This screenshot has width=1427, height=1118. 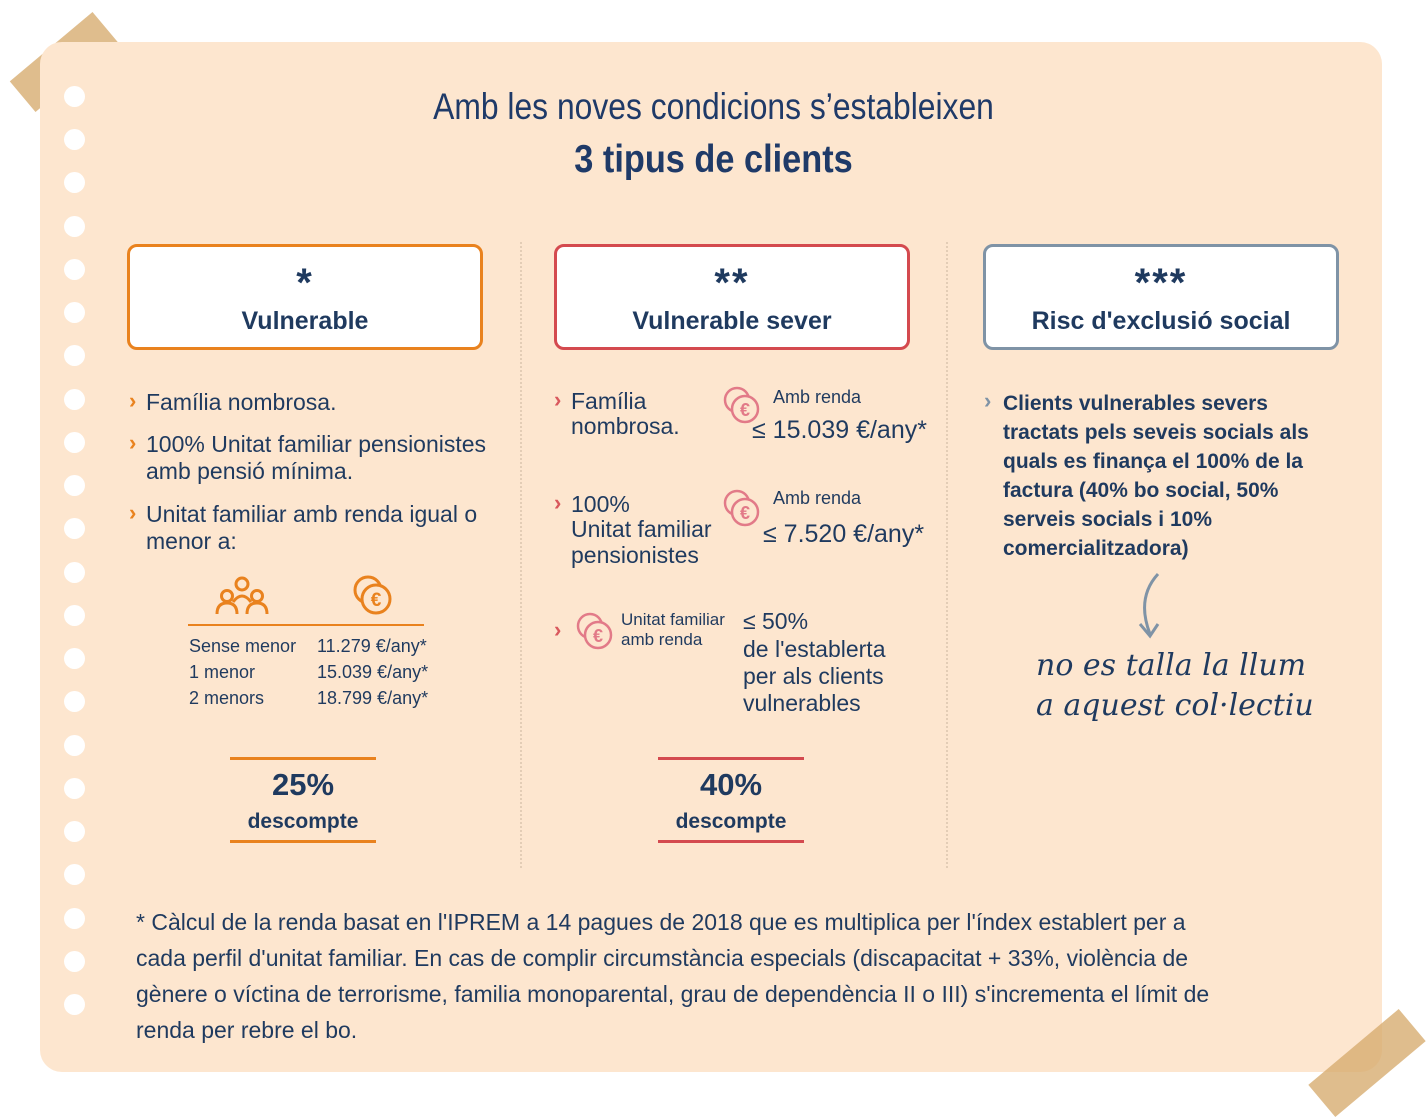 I want to click on list-item: Família nombrosa., so click(x=241, y=402).